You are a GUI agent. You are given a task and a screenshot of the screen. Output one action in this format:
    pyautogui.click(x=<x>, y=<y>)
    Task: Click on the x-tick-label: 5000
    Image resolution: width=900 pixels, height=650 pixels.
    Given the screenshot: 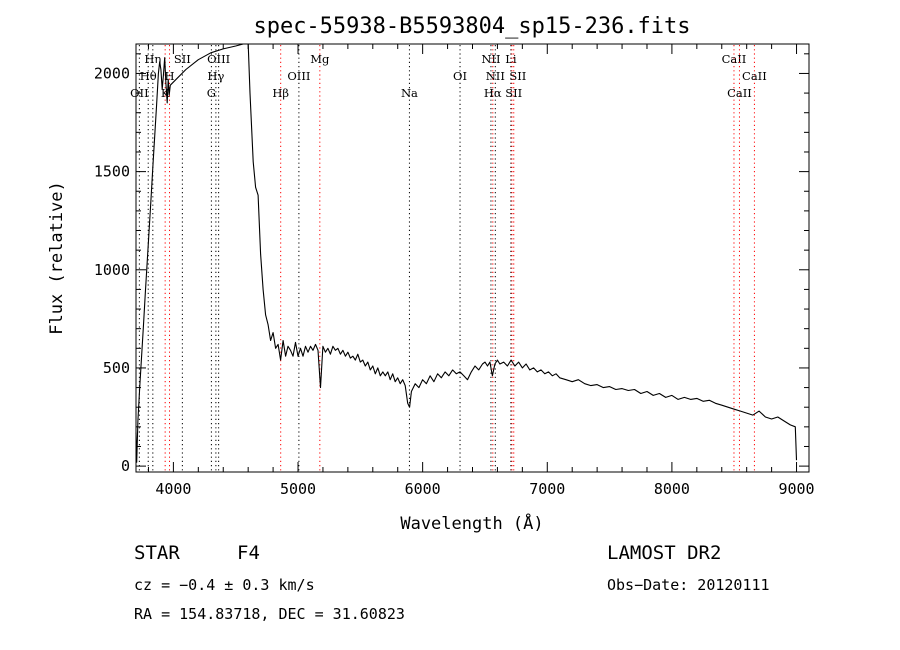 What is the action you would take?
    pyautogui.click(x=298, y=489)
    